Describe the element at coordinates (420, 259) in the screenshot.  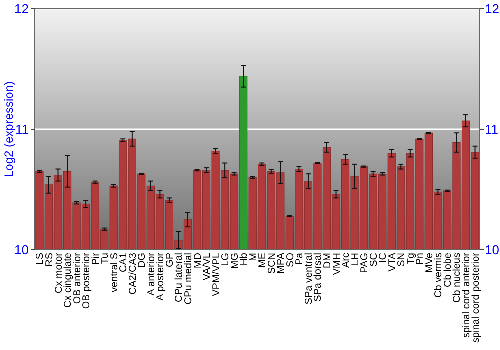
I see `x-tick-label: Pn` at that location.